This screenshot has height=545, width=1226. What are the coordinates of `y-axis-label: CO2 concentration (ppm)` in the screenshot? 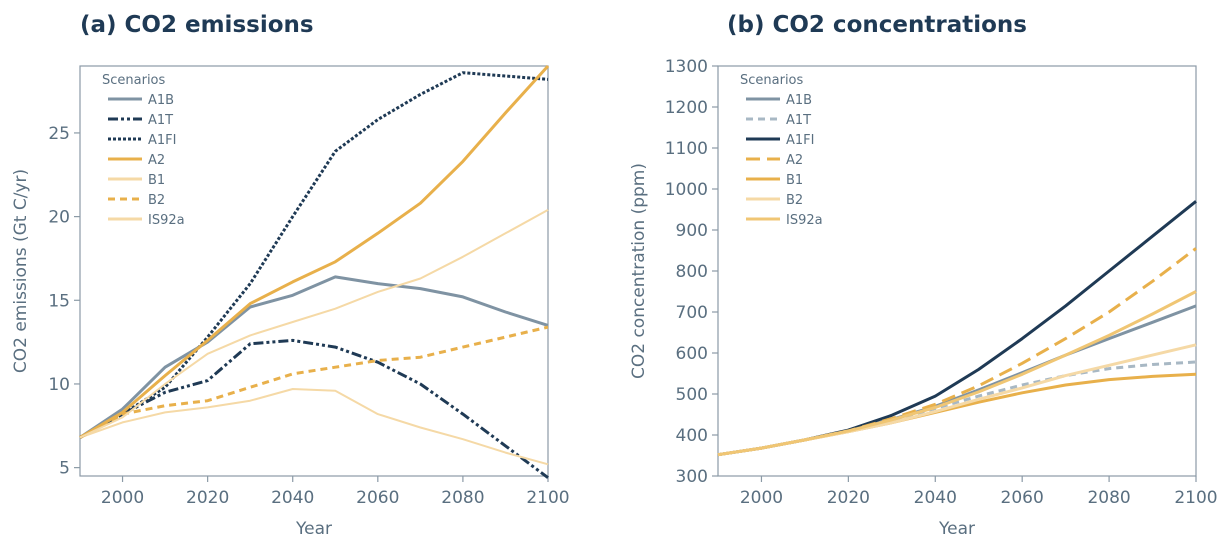 It's located at (639, 271).